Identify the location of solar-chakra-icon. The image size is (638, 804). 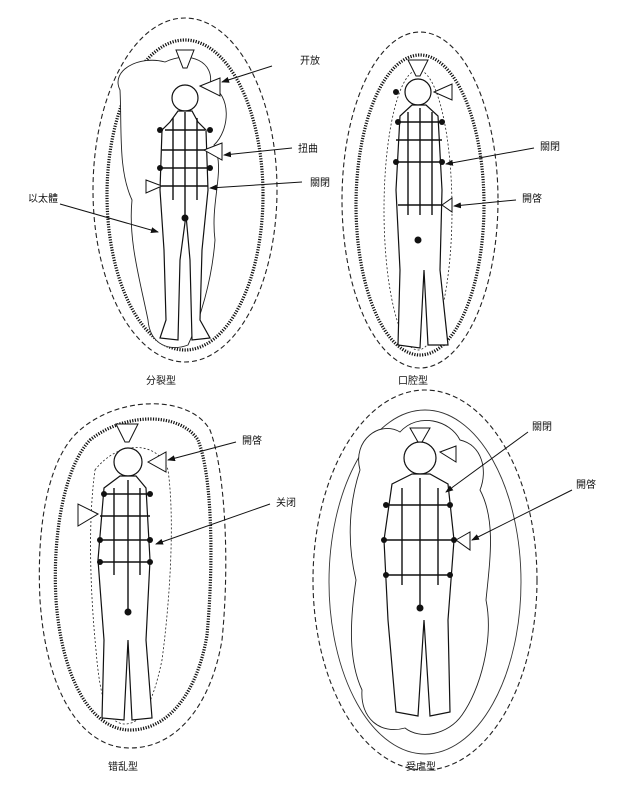
(154, 186).